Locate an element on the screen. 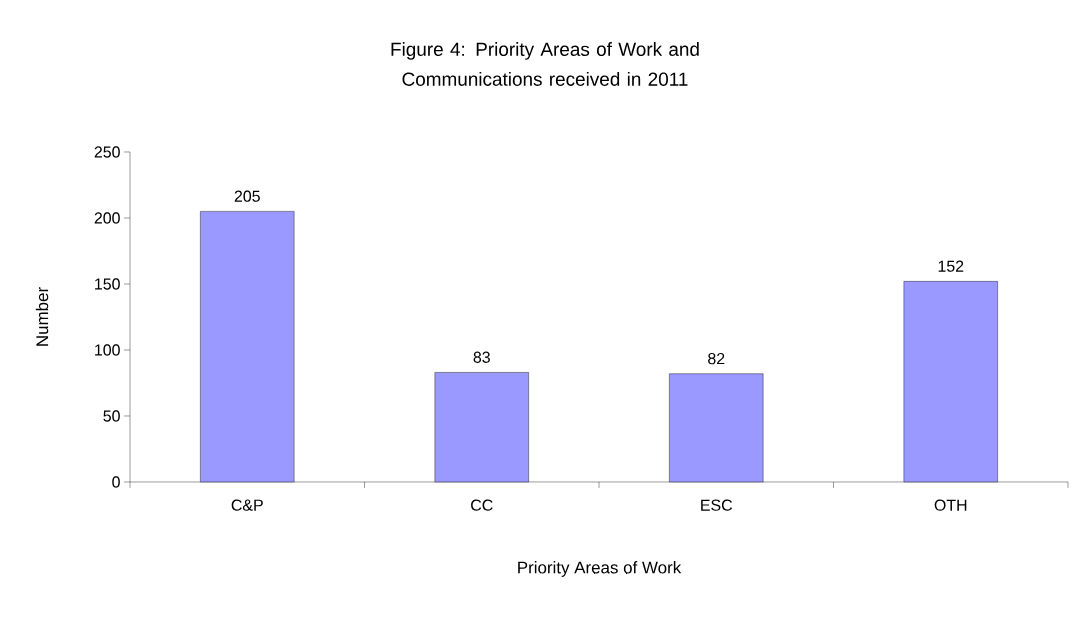  data-label: 152 is located at coordinates (951, 266).